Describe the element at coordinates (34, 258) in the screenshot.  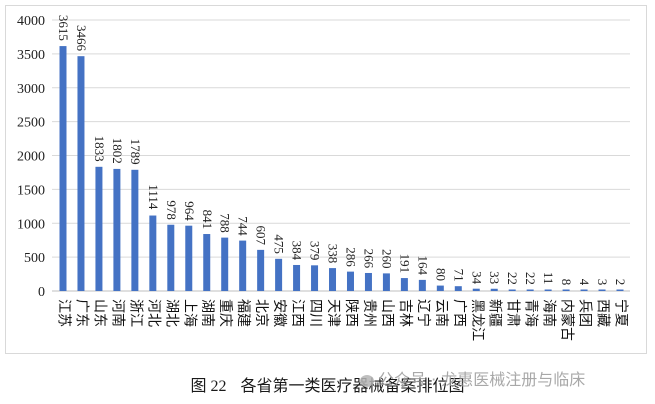
I see `y-tick-label: 500` at that location.